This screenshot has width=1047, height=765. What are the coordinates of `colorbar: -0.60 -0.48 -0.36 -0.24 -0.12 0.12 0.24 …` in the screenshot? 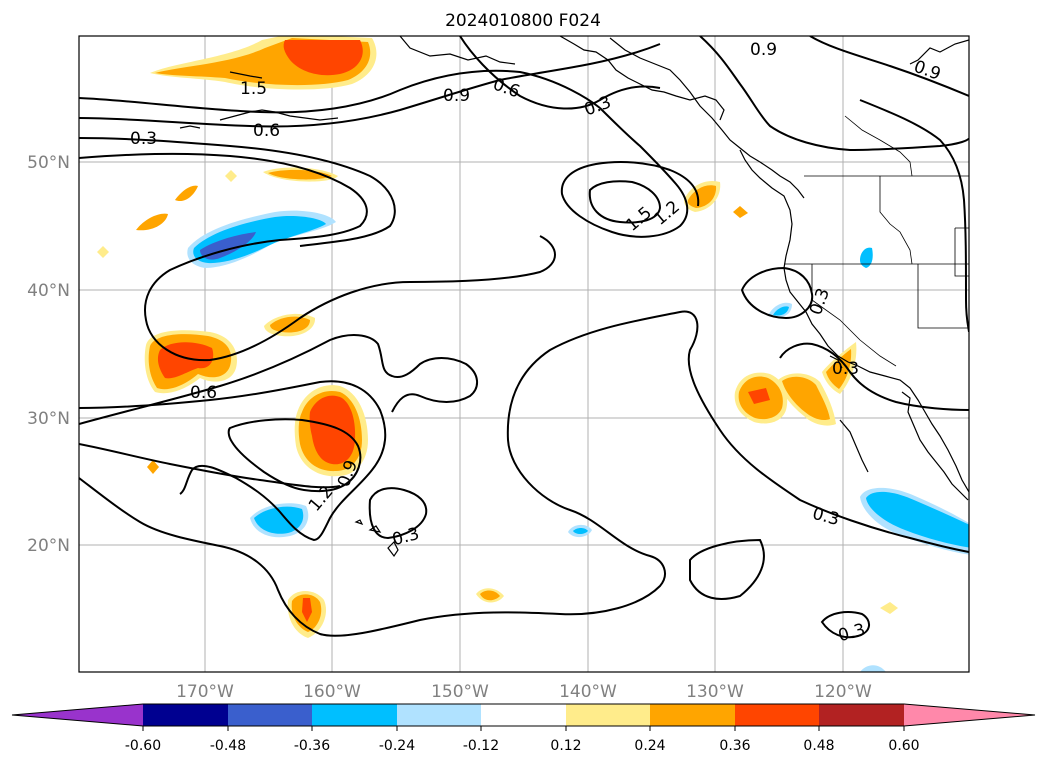 It's located at (523, 728).